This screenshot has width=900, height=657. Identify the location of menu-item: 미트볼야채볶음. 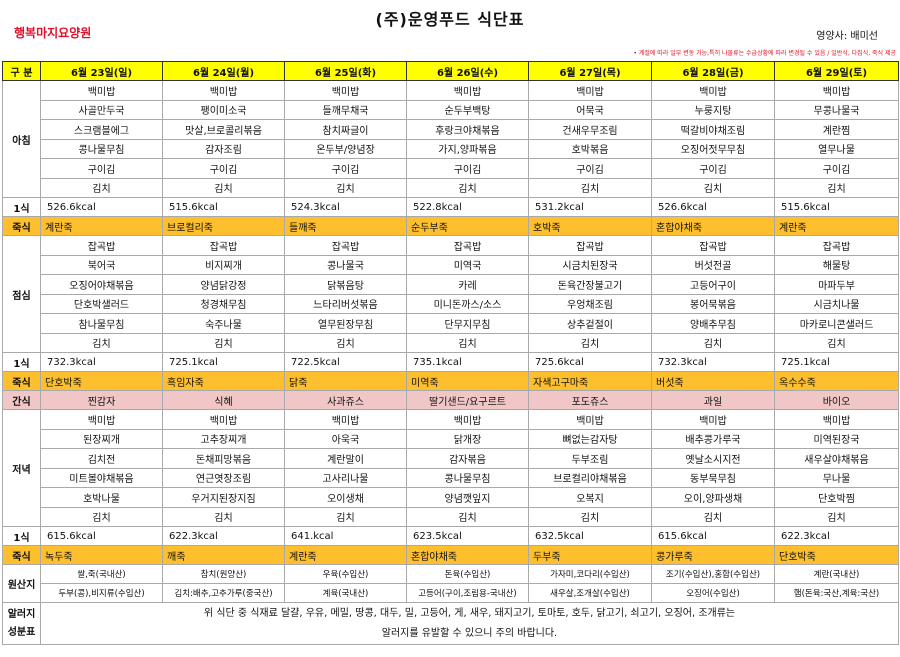
(101, 477).